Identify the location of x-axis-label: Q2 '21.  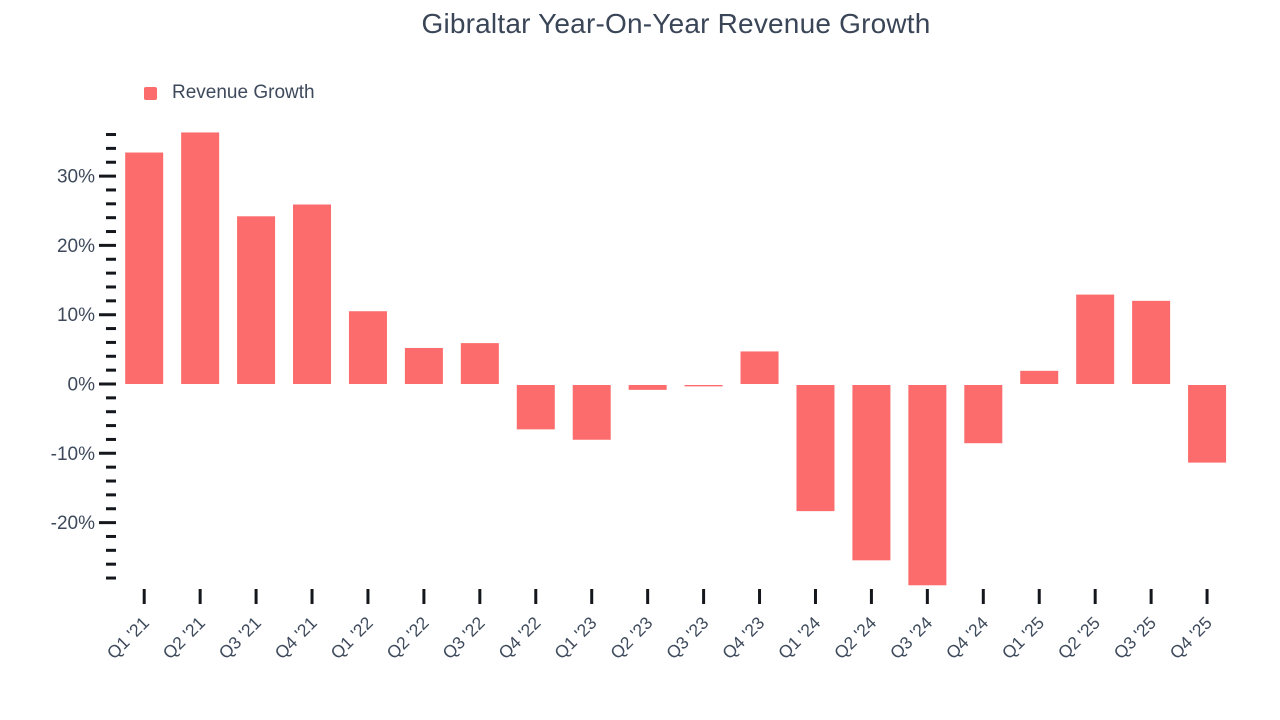
(184, 638).